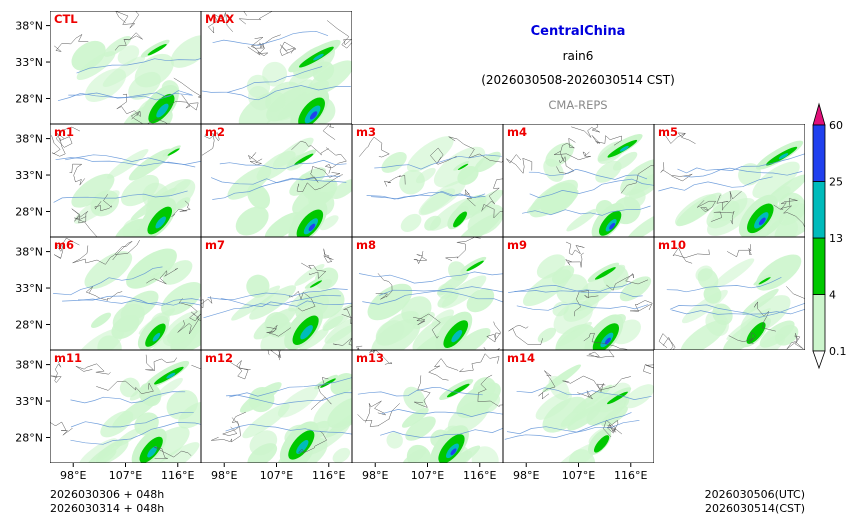  Describe the element at coordinates (729, 293) in the screenshot. I see `panel-m10: m10` at that location.